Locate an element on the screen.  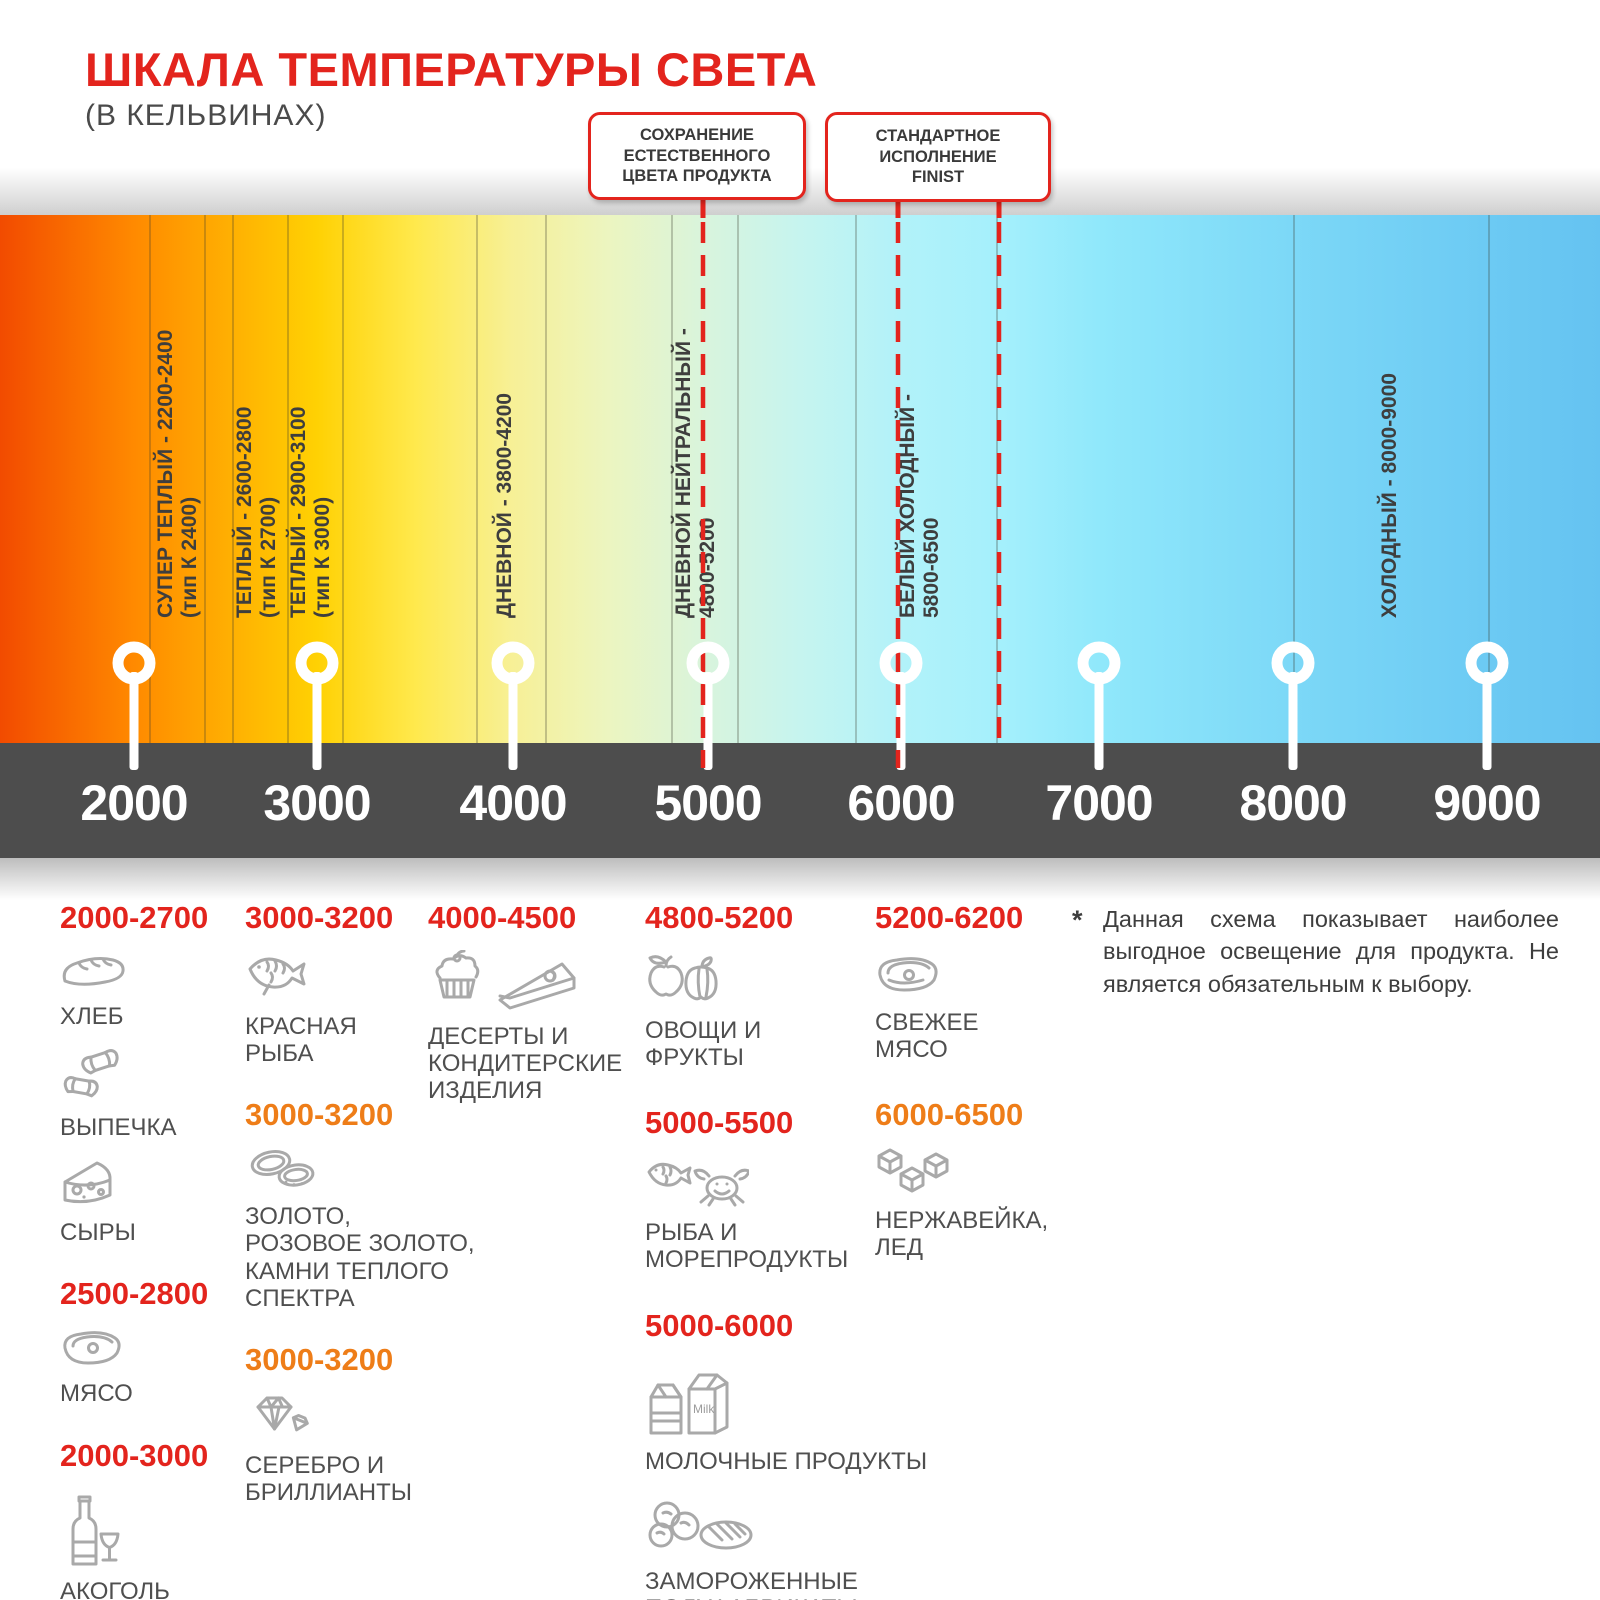
item-label: НЕРЖАВЕЙКА, ЛЕД is located at coordinates (962, 1234).